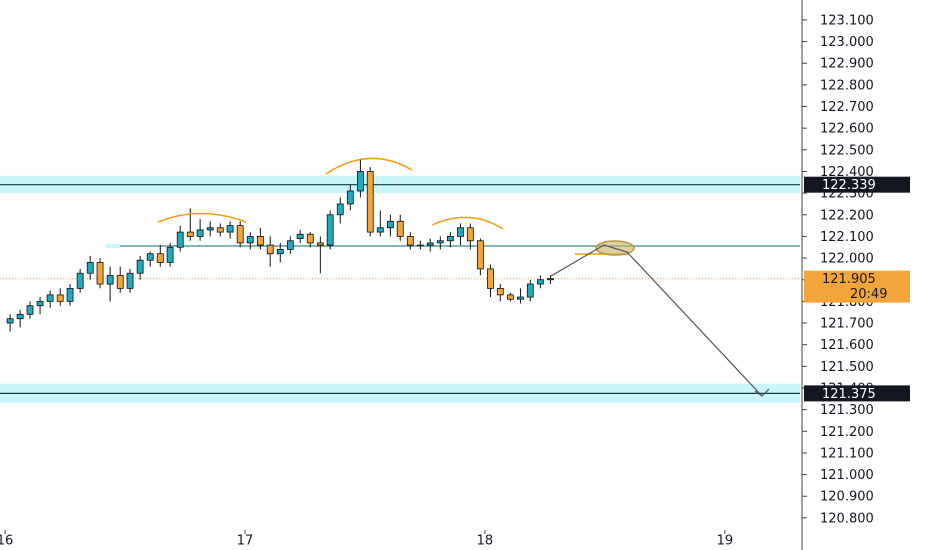 The image size is (932, 550). Describe the element at coordinates (847, 345) in the screenshot. I see `y-tick-label: 121.600` at that location.